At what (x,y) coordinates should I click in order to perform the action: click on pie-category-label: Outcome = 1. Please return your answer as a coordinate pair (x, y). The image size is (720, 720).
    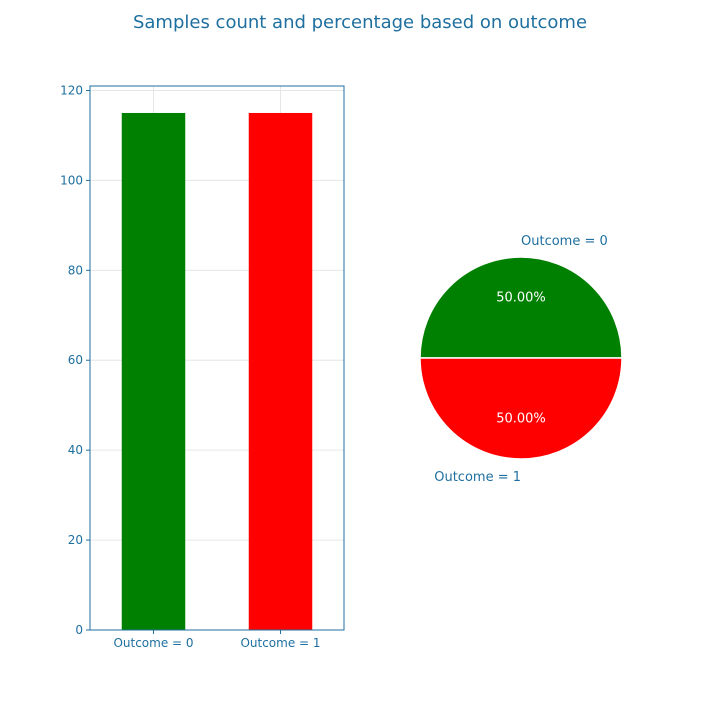
    Looking at the image, I should click on (477, 477).